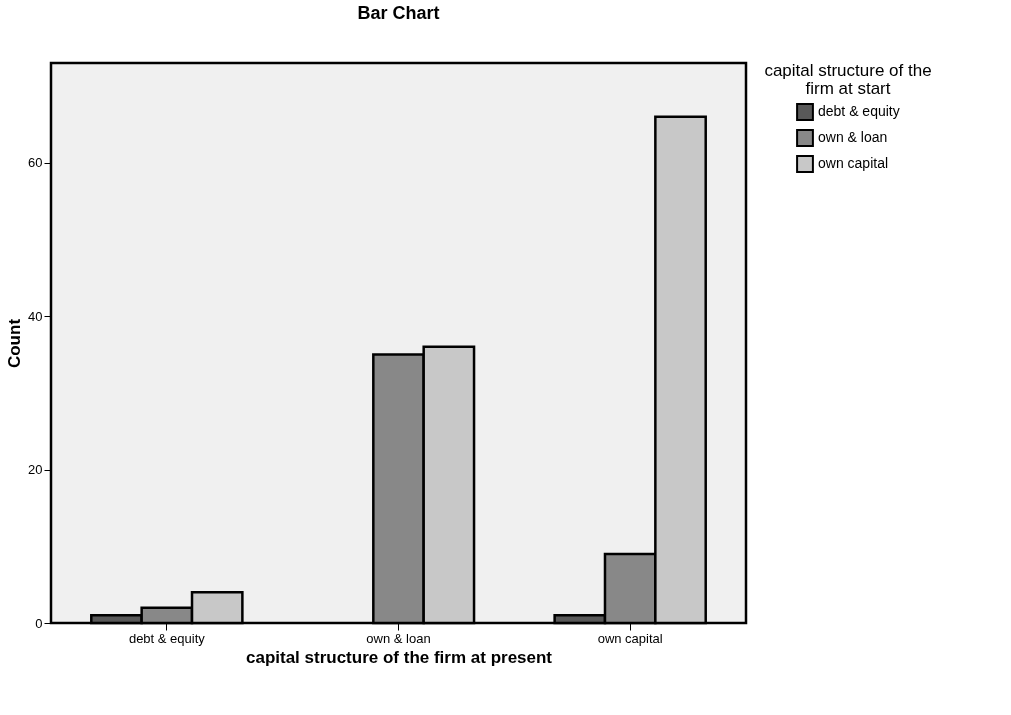 The image size is (1011, 715). What do you see at coordinates (848, 79) in the screenshot?
I see `legend-title: capital structure of the firm at start` at bounding box center [848, 79].